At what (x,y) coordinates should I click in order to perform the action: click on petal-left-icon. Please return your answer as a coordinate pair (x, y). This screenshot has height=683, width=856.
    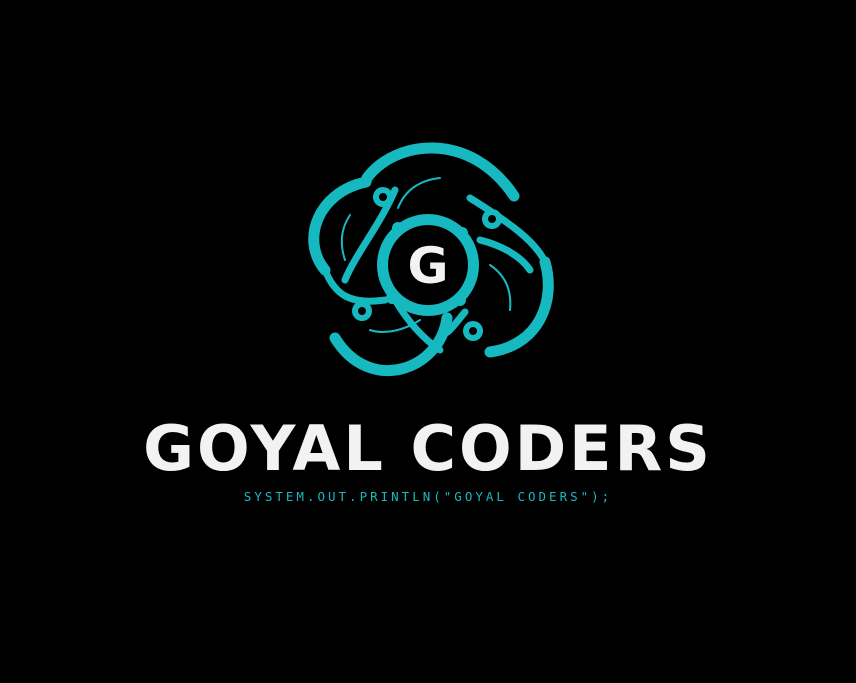
    Looking at the image, I should click on (340, 226).